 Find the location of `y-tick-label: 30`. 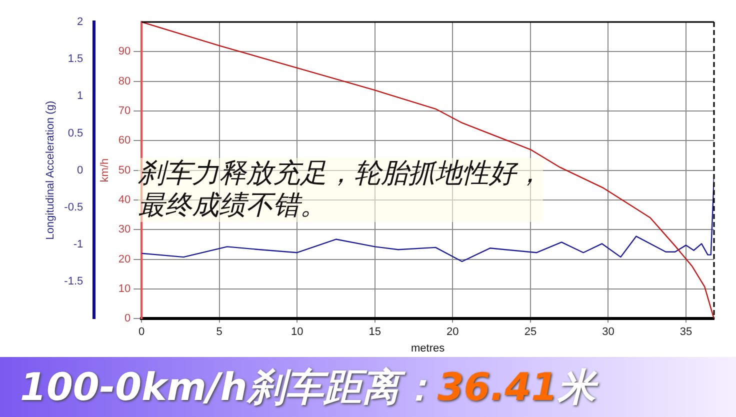

y-tick-label: 30 is located at coordinates (124, 230).